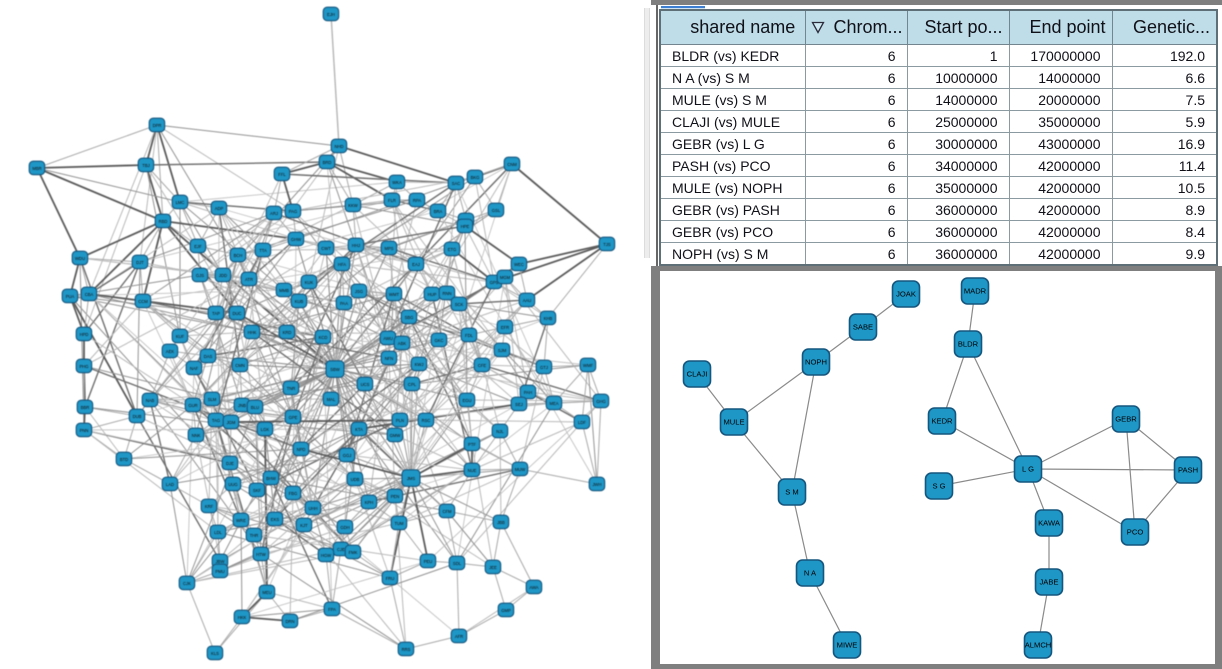  Describe the element at coordinates (194, 368) in the screenshot. I see `svg-text: NAF` at that location.